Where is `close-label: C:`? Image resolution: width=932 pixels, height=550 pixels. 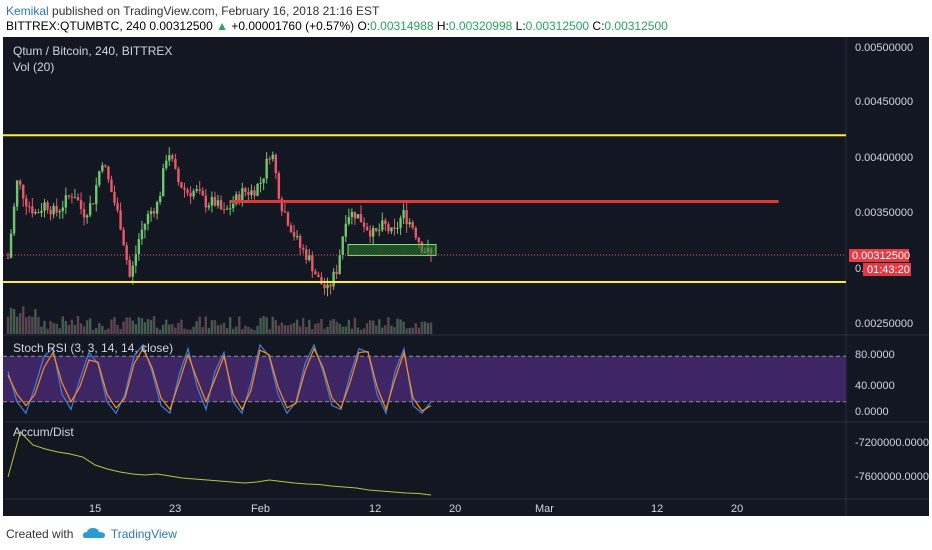
close-label: C: is located at coordinates (598, 26).